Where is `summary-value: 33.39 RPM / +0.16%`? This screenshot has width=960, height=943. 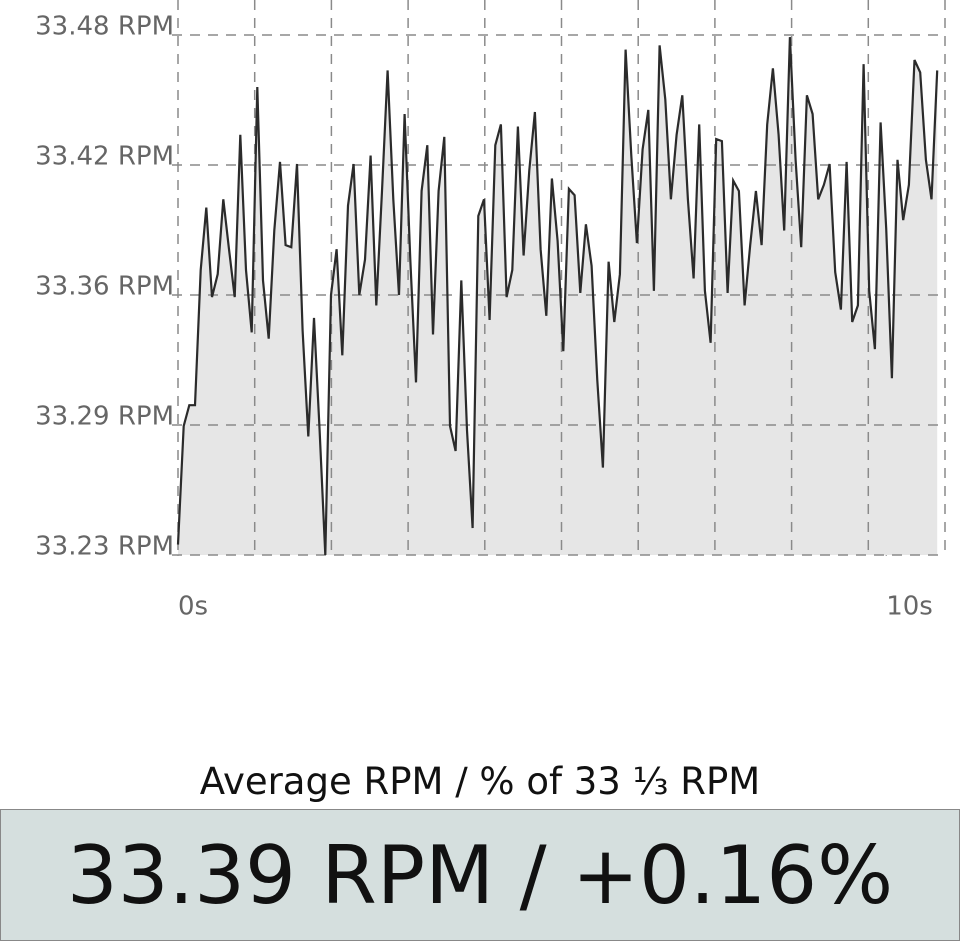
summary-value: 33.39 RPM / +0.16% is located at coordinates (480, 875).